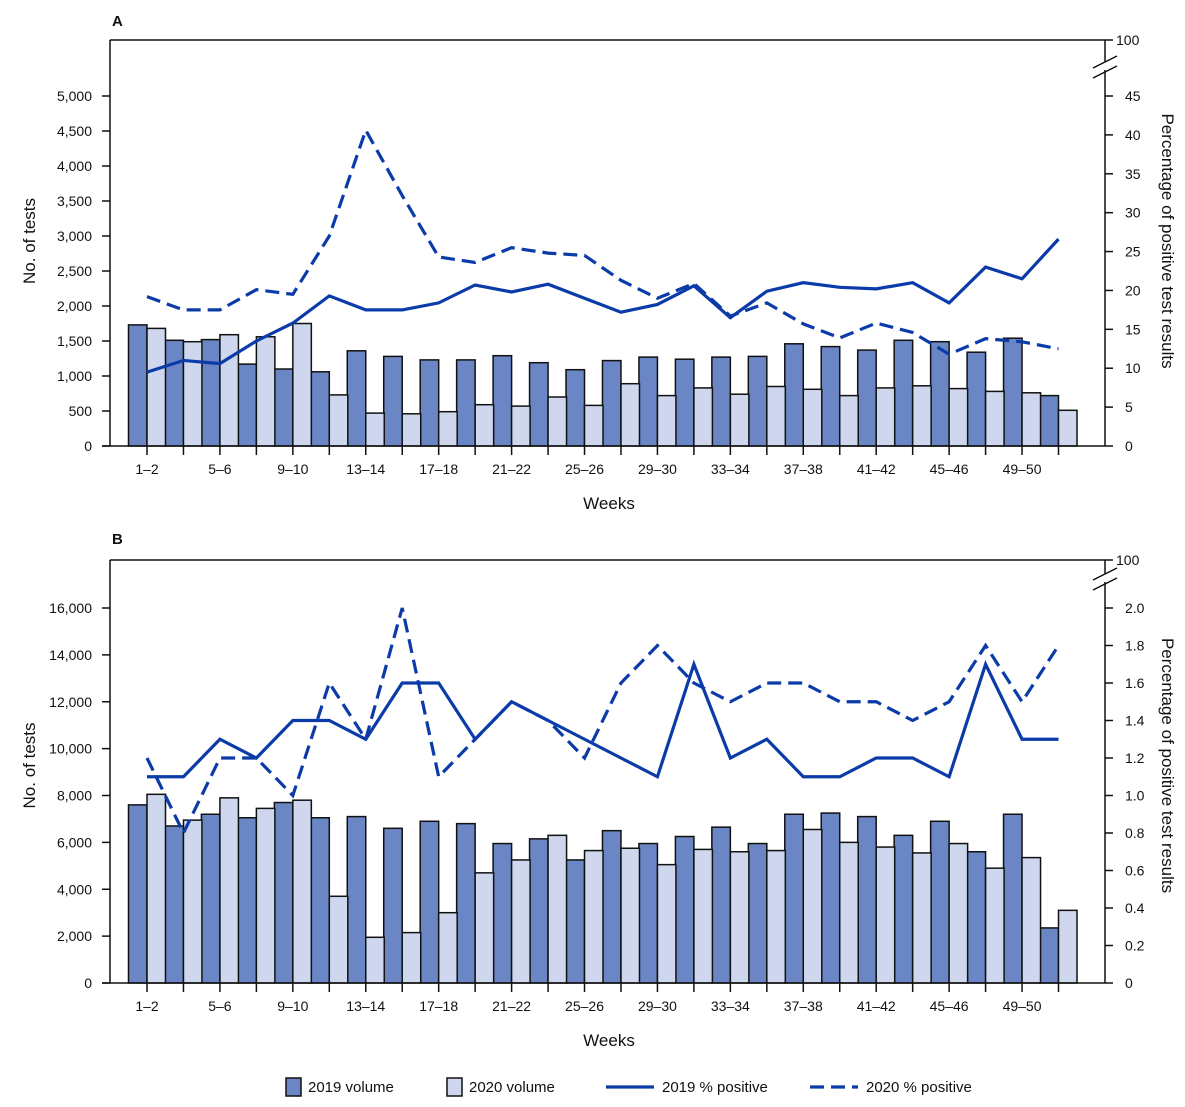 The width and height of the screenshot is (1185, 1107). I want to click on x-tick-label: 33–34, so click(730, 469).